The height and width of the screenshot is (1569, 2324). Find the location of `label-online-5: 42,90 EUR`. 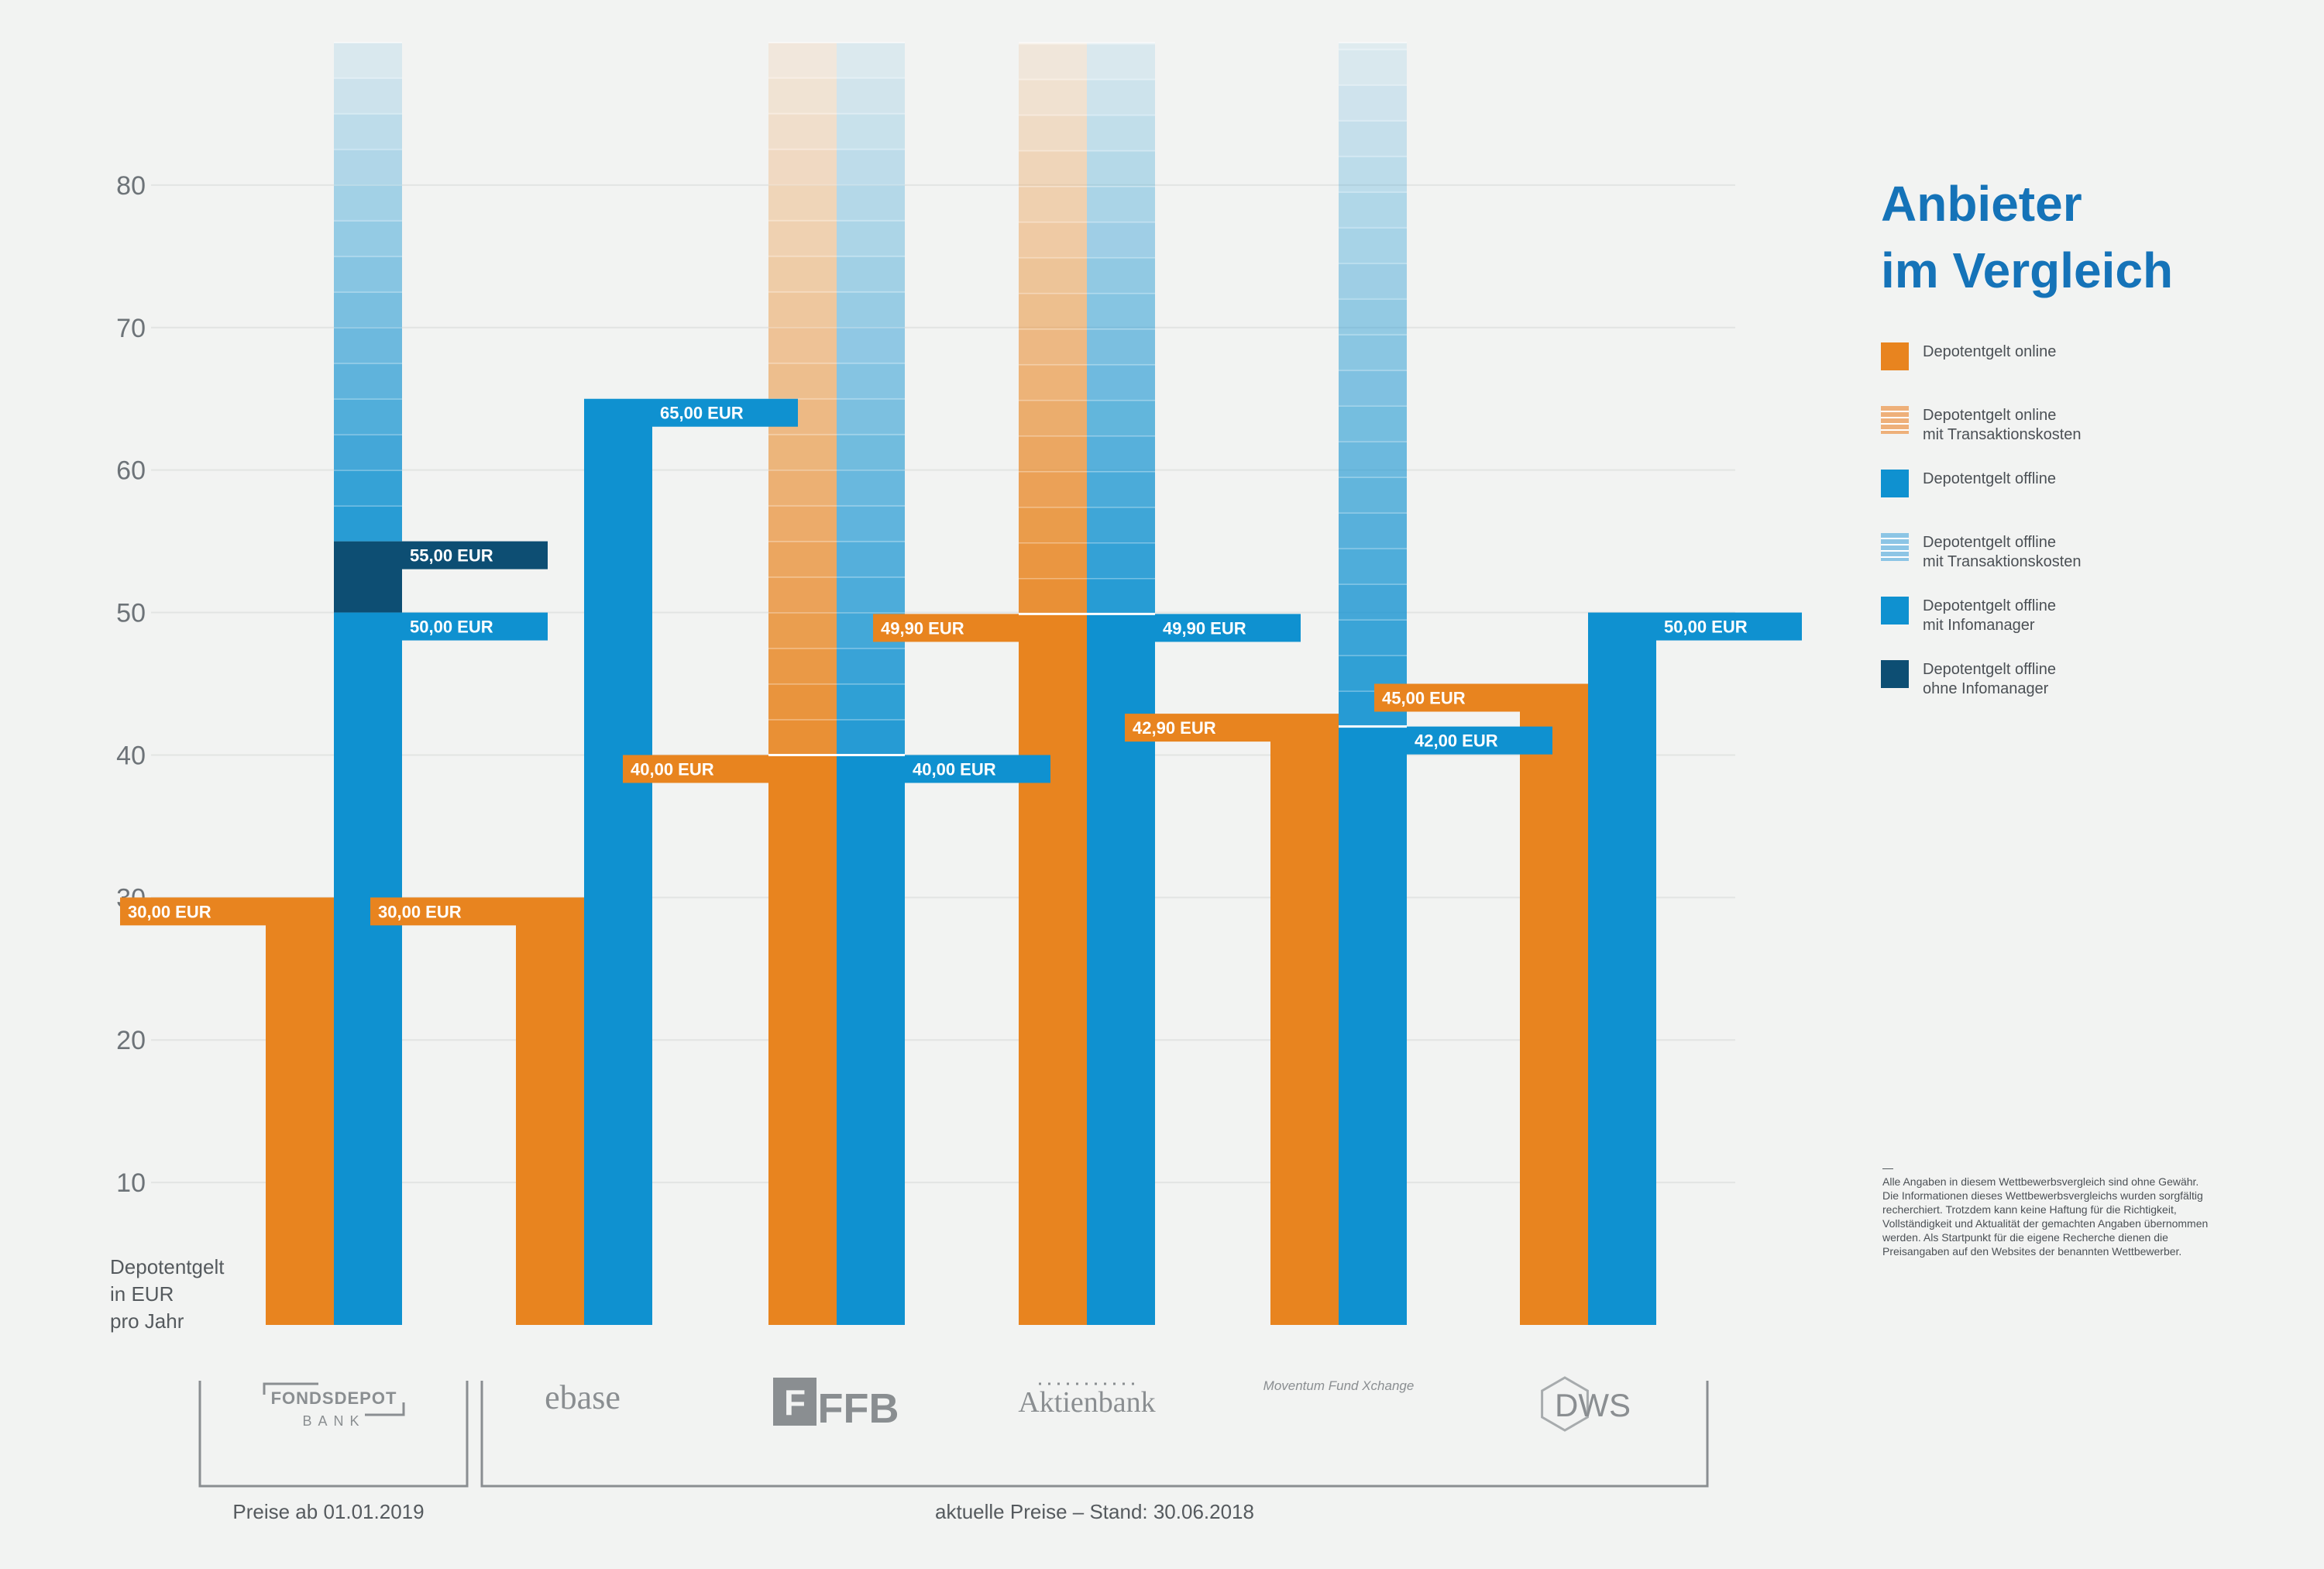

label-online-5: 42,90 EUR is located at coordinates (1197, 728).